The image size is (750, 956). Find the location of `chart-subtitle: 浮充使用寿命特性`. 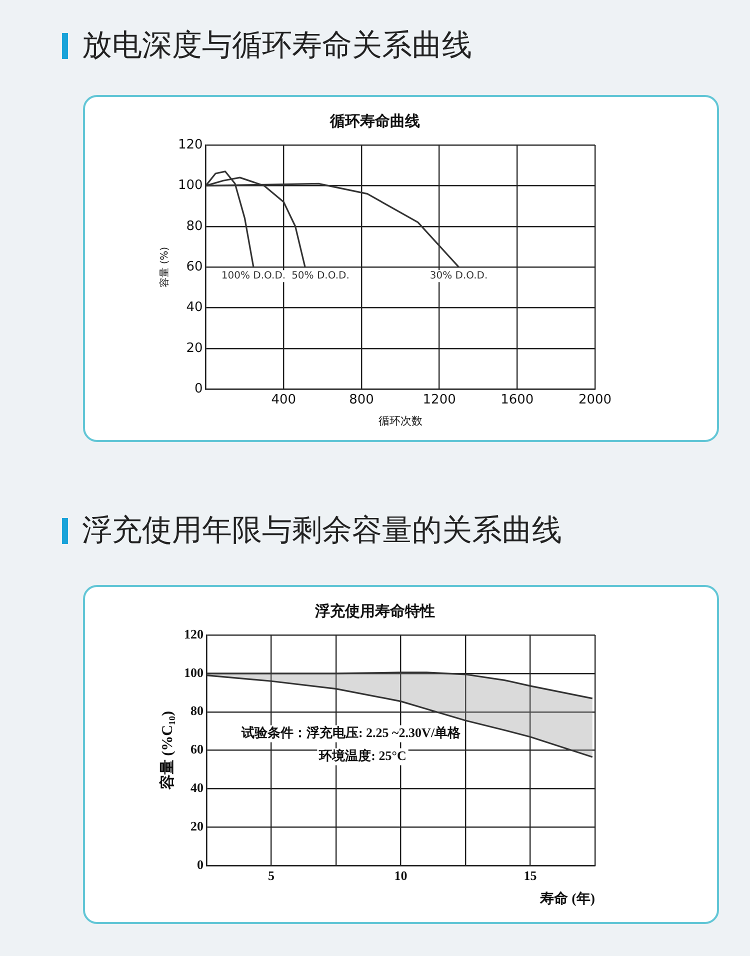

chart-subtitle: 浮充使用寿命特性 is located at coordinates (374, 611).